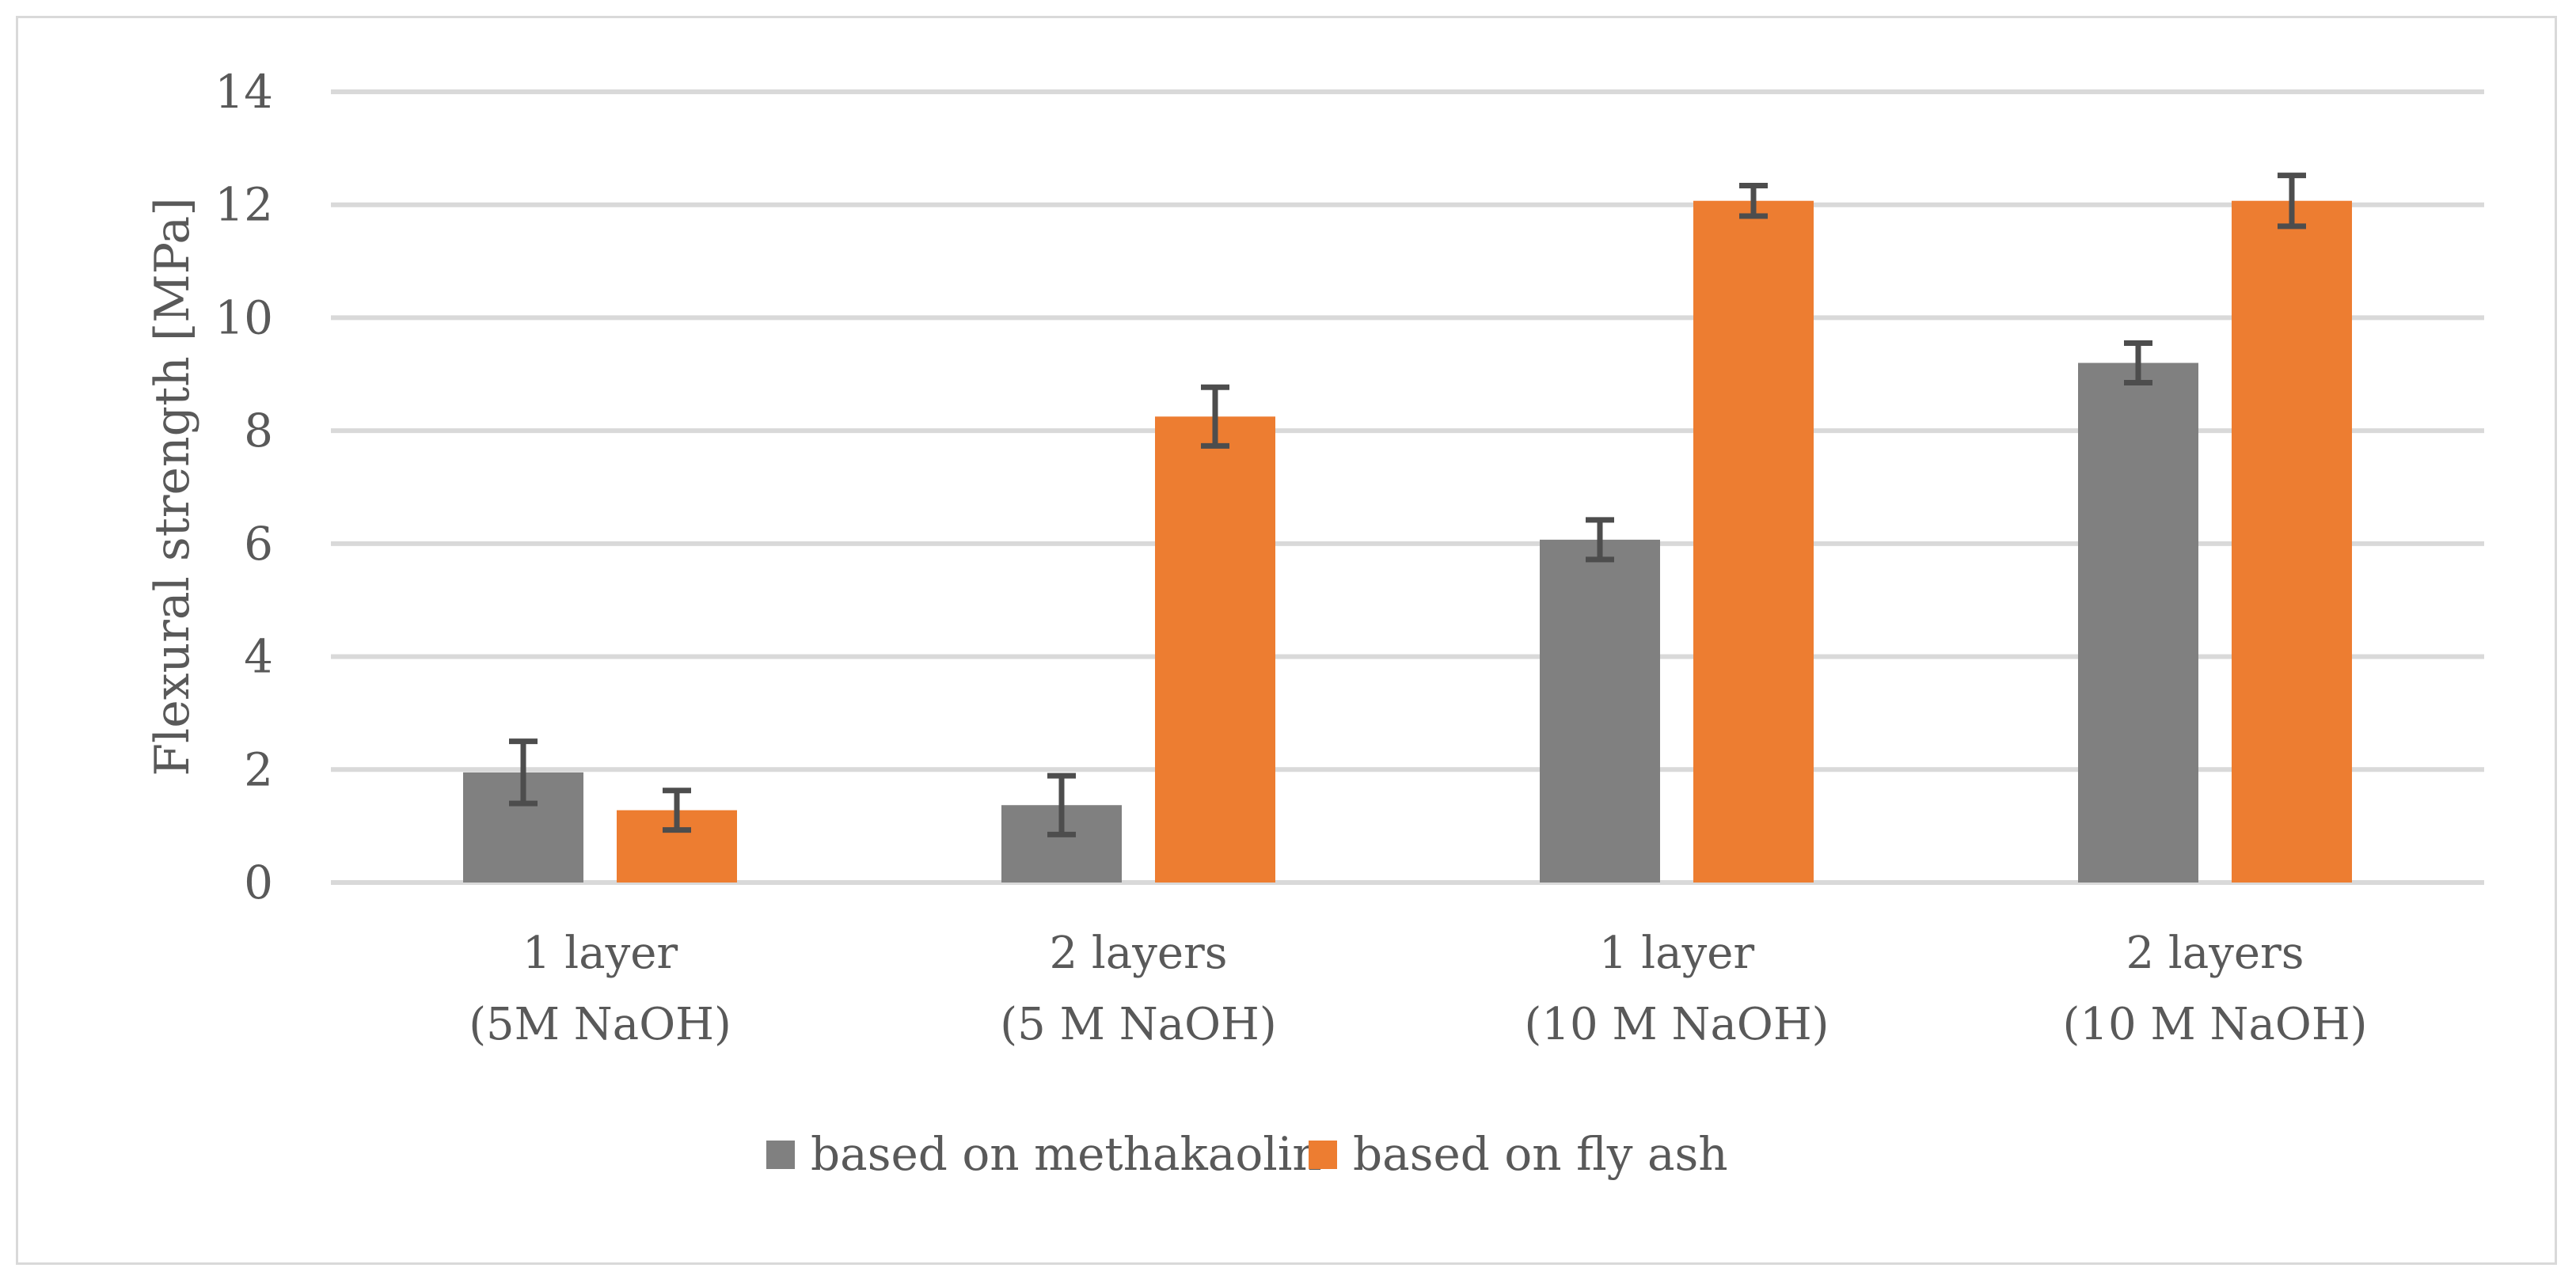  I want to click on legend-item-methakaolin: based on methakaolin, so click(1044, 1154).